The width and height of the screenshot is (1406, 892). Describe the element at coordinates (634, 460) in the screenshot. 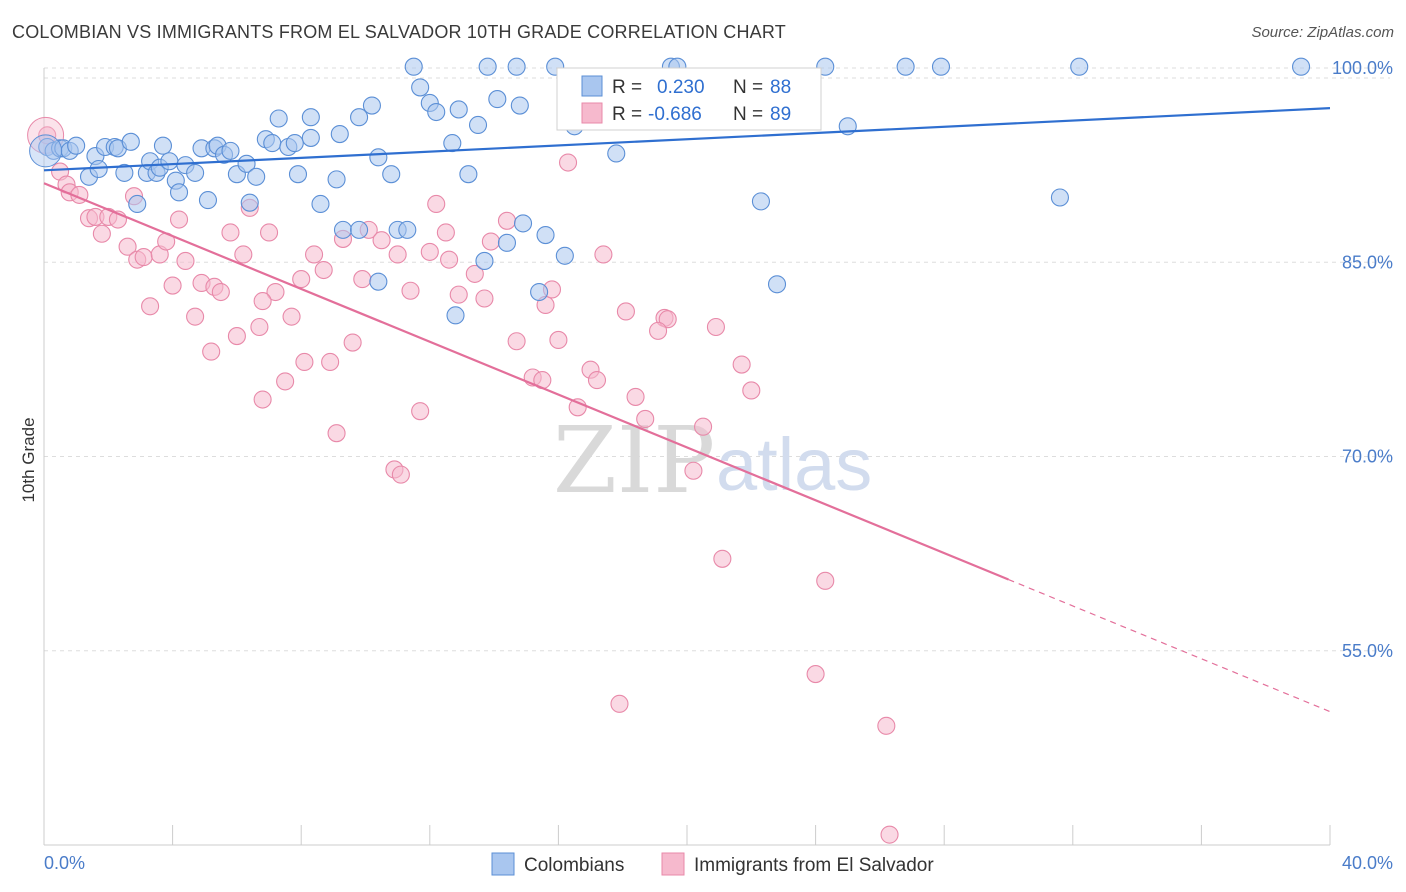

I see `watermark-zip: ZIP` at that location.